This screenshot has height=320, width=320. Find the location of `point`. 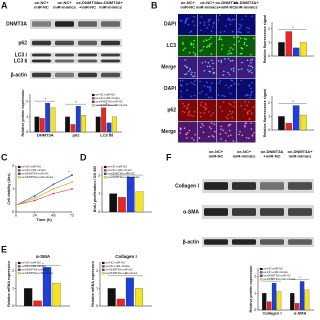

point is located at coordinates (72, 182).